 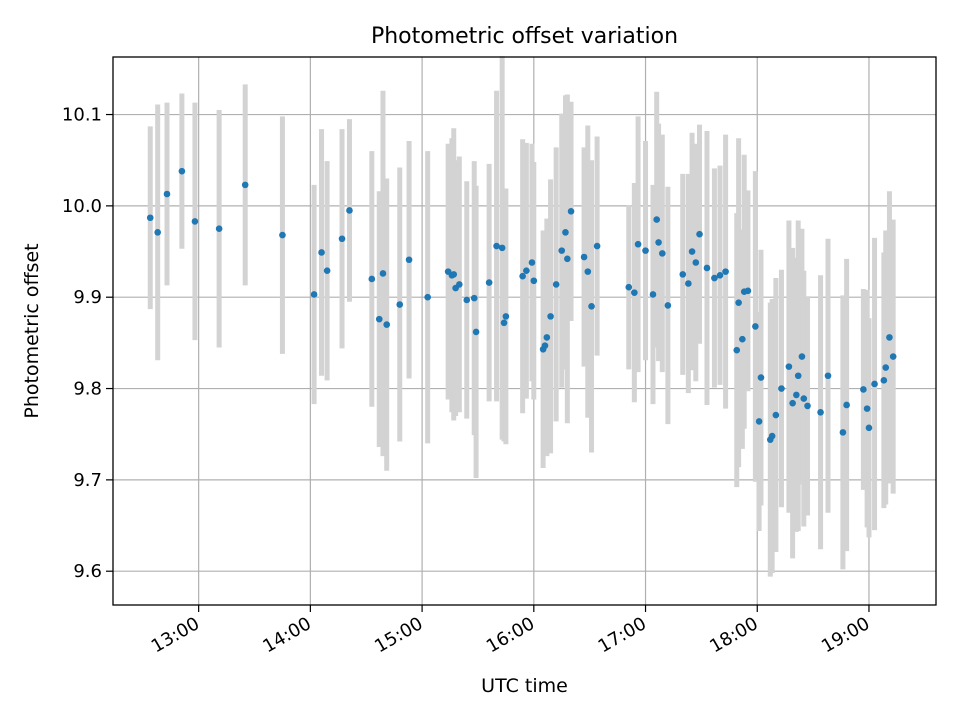 I want to click on y-tick-label: 9.8, so click(x=87, y=389).